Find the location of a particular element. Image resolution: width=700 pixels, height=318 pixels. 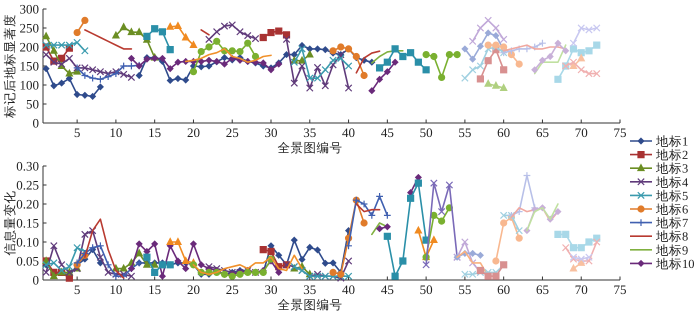

y-tick-label: 50 is located at coordinates (32, 104).